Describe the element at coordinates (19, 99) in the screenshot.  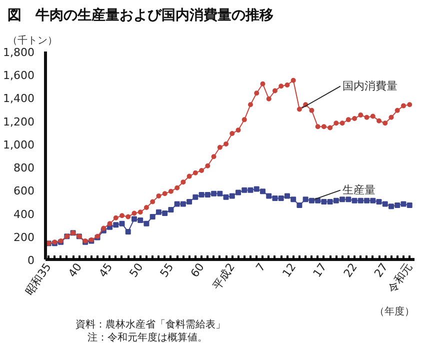
I see `y-tick-label: 1,400` at that location.